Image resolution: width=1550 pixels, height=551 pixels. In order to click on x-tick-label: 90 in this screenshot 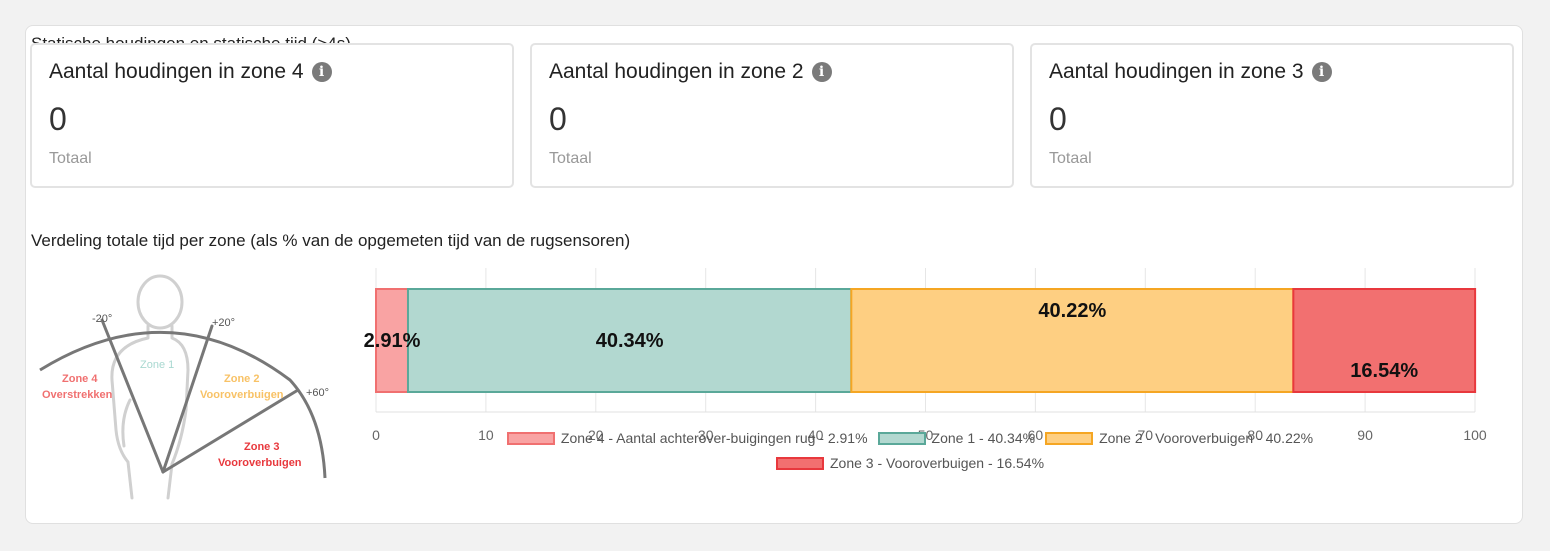, I will do `click(1365, 435)`.